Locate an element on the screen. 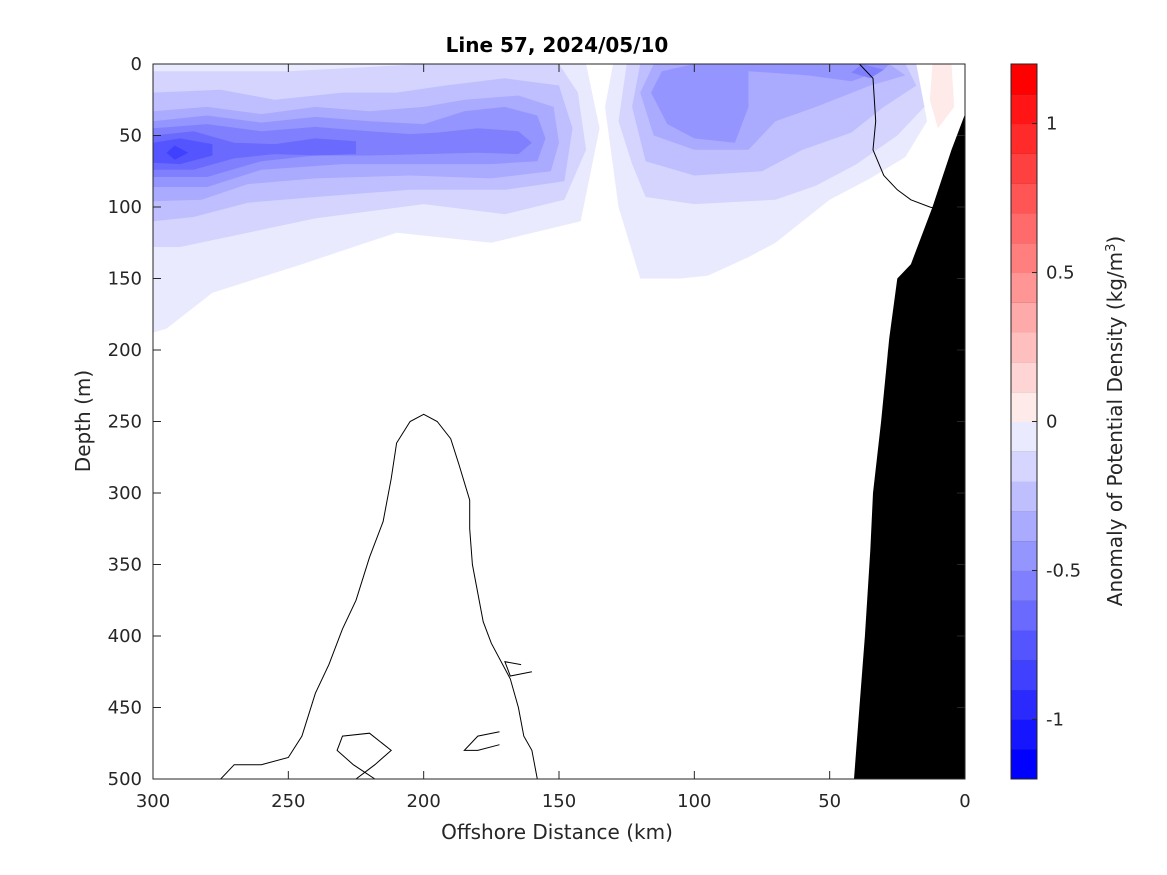 This screenshot has width=1167, height=875. bathymetry-layer is located at coordinates (909, 446).